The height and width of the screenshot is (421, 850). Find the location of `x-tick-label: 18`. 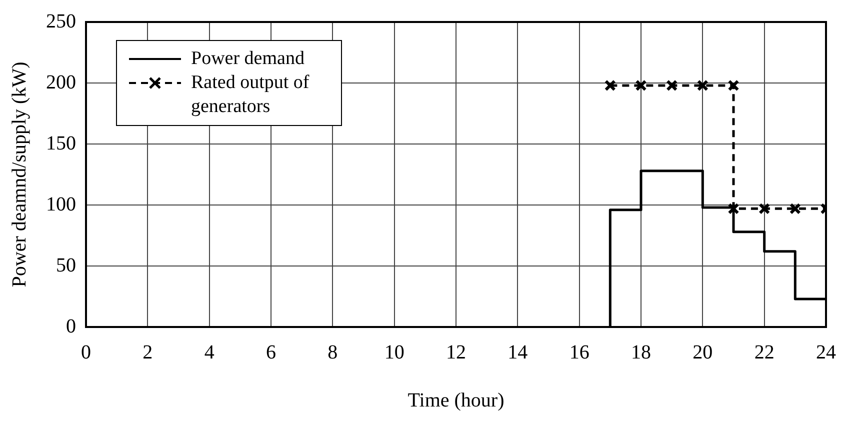

x-tick-label: 18 is located at coordinates (641, 352).